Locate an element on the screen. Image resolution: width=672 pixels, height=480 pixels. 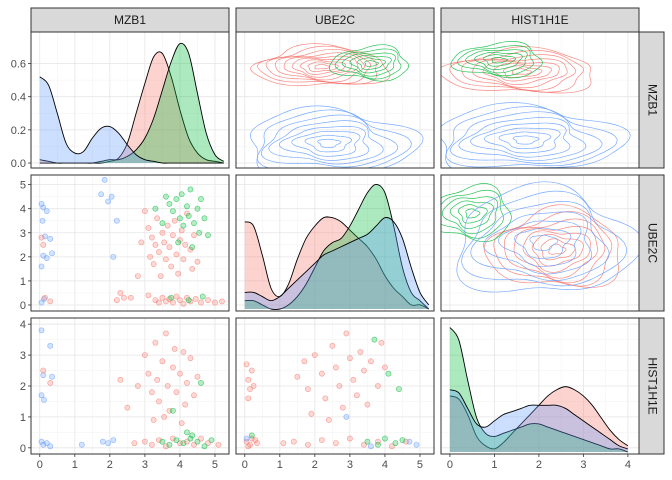
density-panel-MZB1 is located at coordinates (132, 103).